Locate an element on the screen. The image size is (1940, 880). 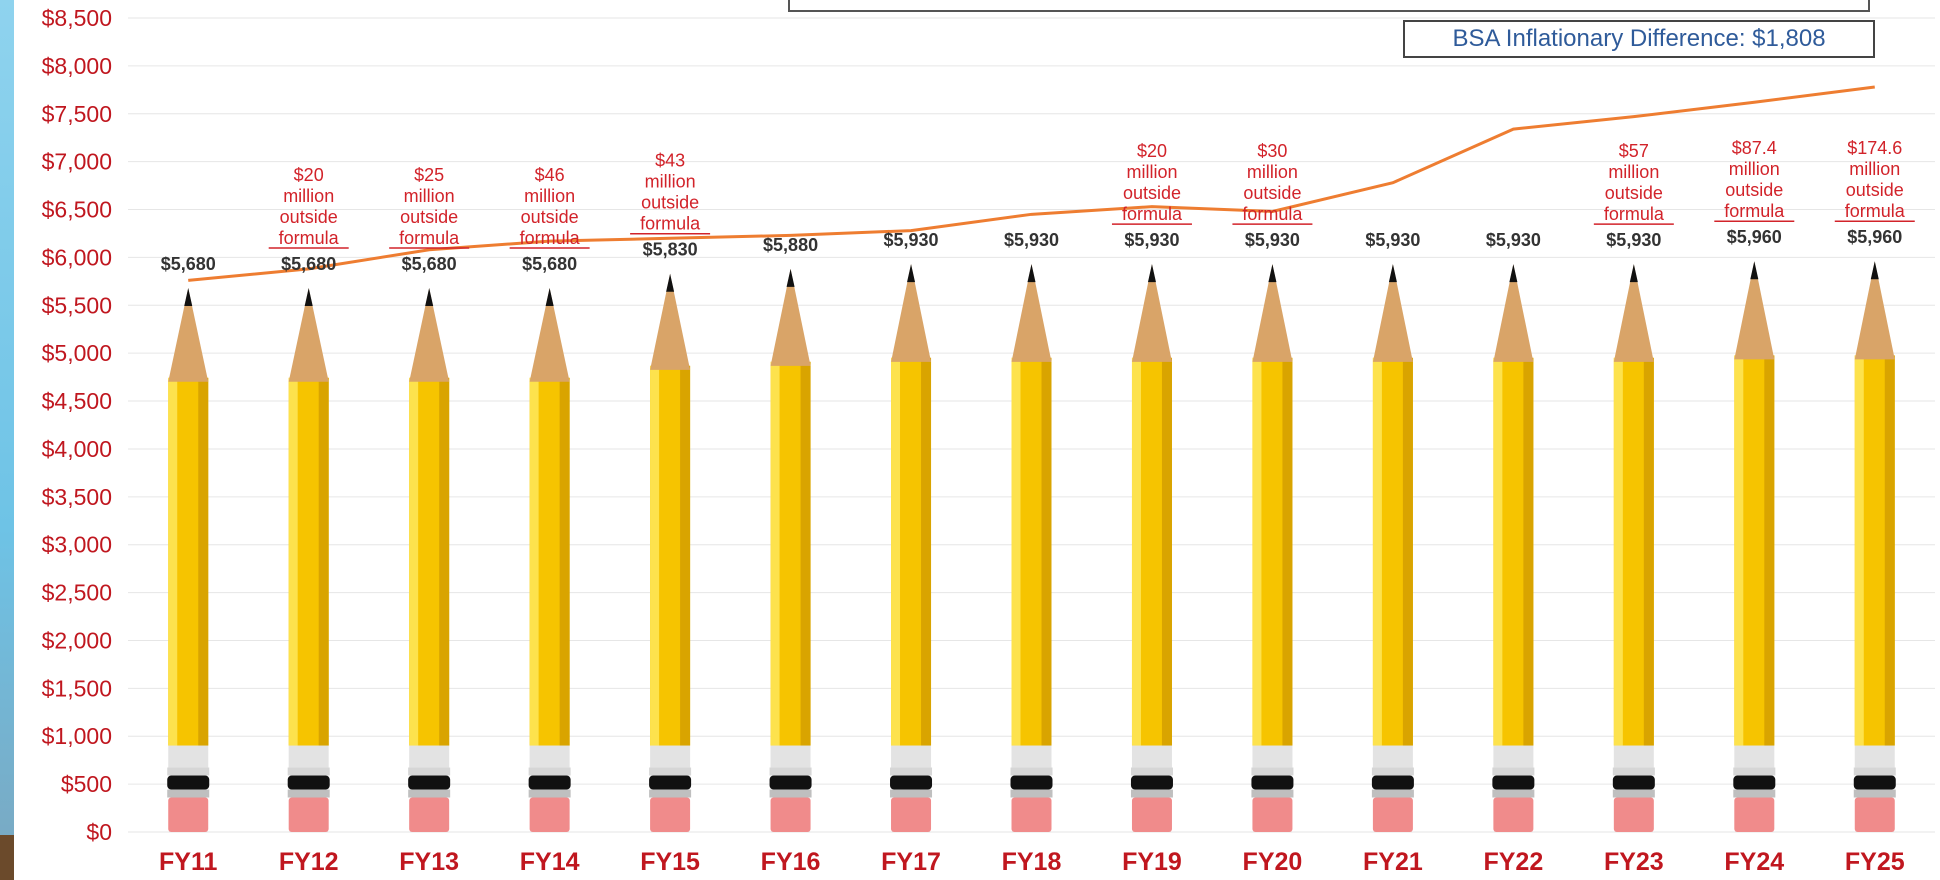
y-tick-label: $2,500 is located at coordinates (77, 593).